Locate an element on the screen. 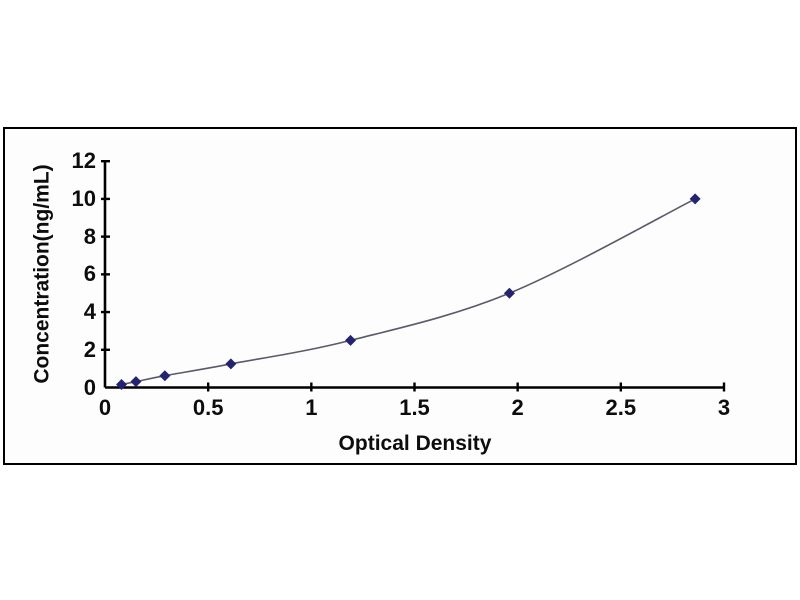 The width and height of the screenshot is (800, 600). x-tick-label: 2.5 is located at coordinates (621, 407).